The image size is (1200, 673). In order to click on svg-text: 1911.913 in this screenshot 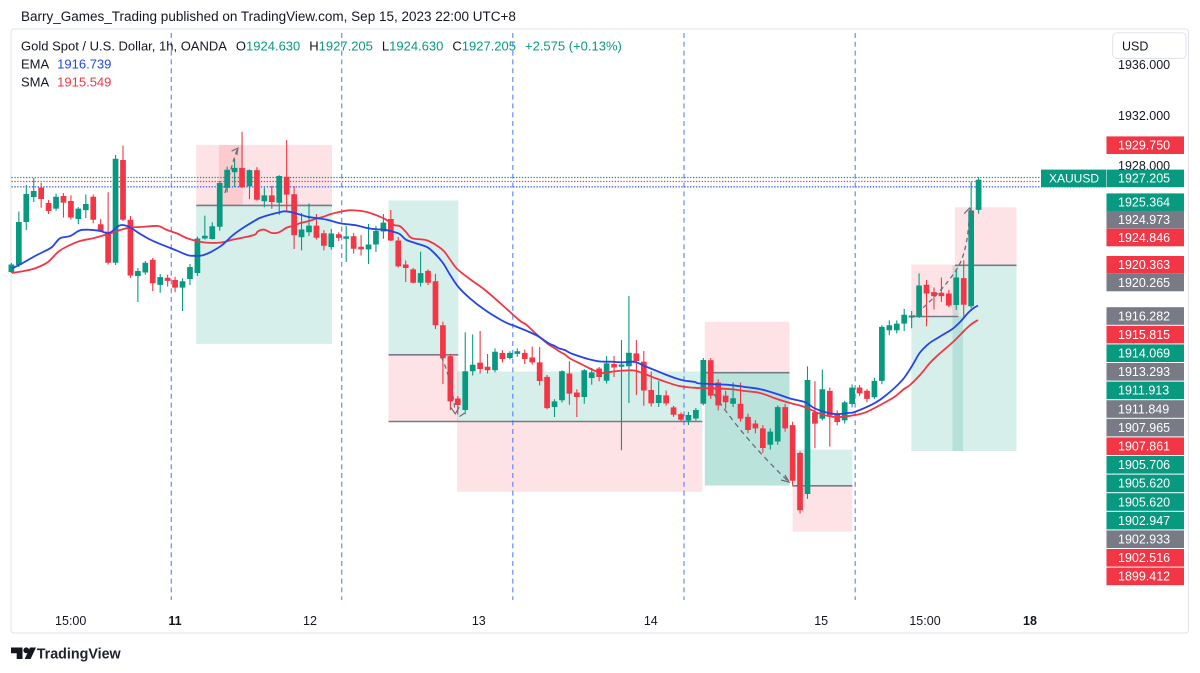, I will do `click(1143, 391)`.